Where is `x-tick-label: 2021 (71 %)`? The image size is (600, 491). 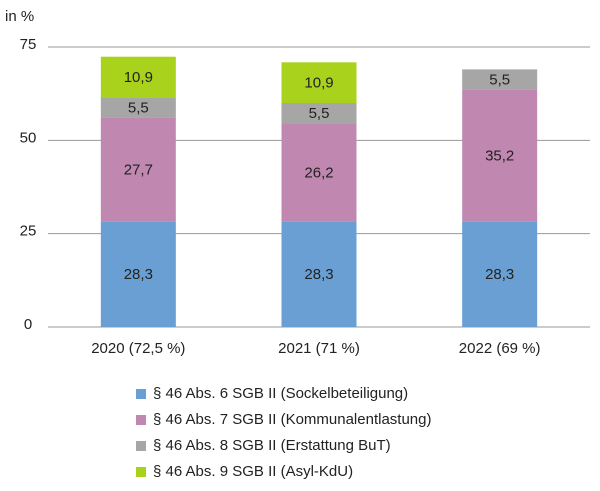 x-tick-label: 2021 (71 %) is located at coordinates (319, 348).